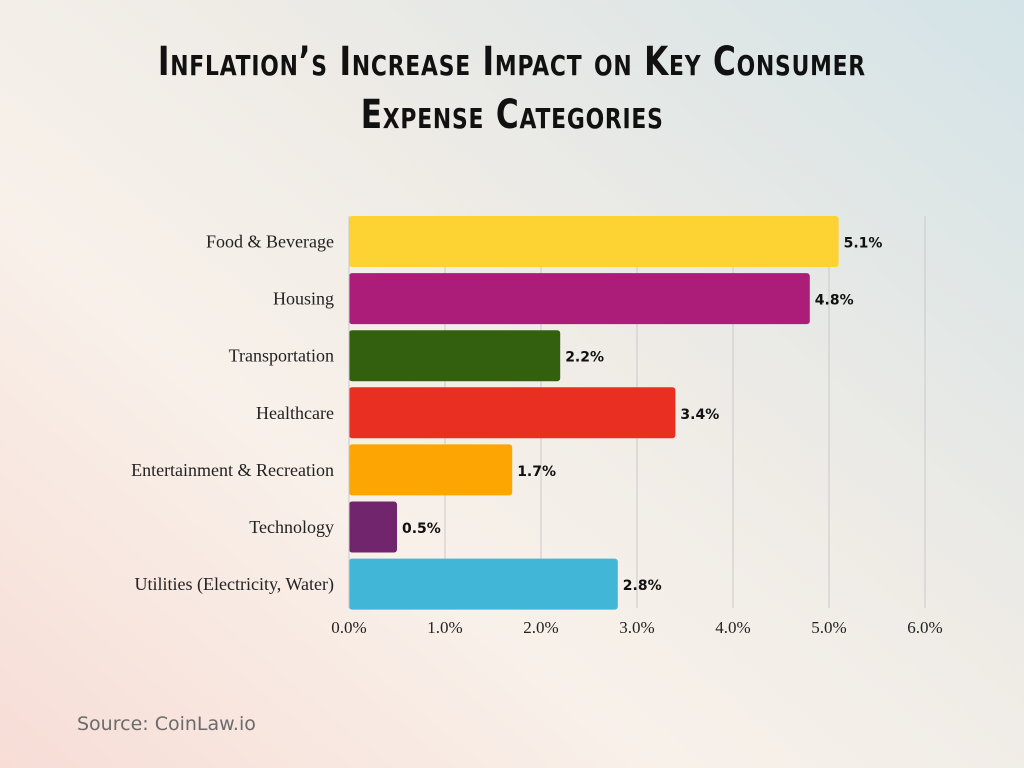  I want to click on x-tick-label: 1.0%, so click(444, 627).